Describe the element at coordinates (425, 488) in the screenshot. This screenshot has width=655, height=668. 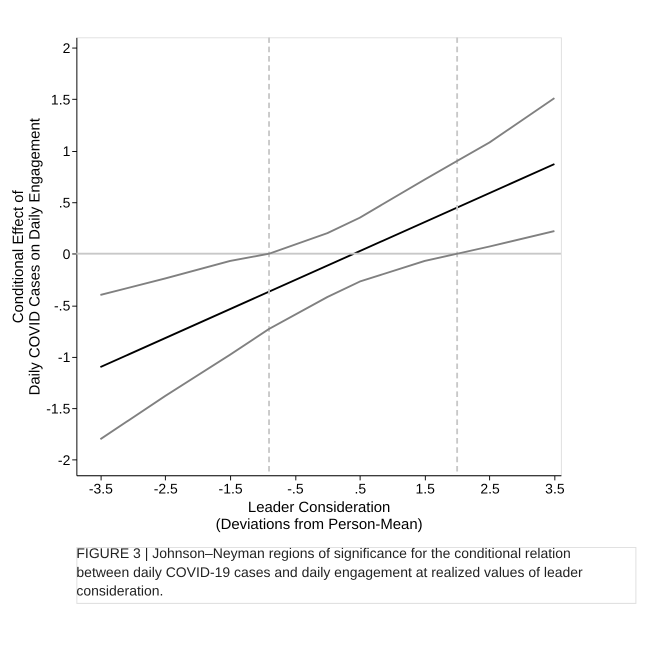
I see `x-tick-label: 1.5` at that location.